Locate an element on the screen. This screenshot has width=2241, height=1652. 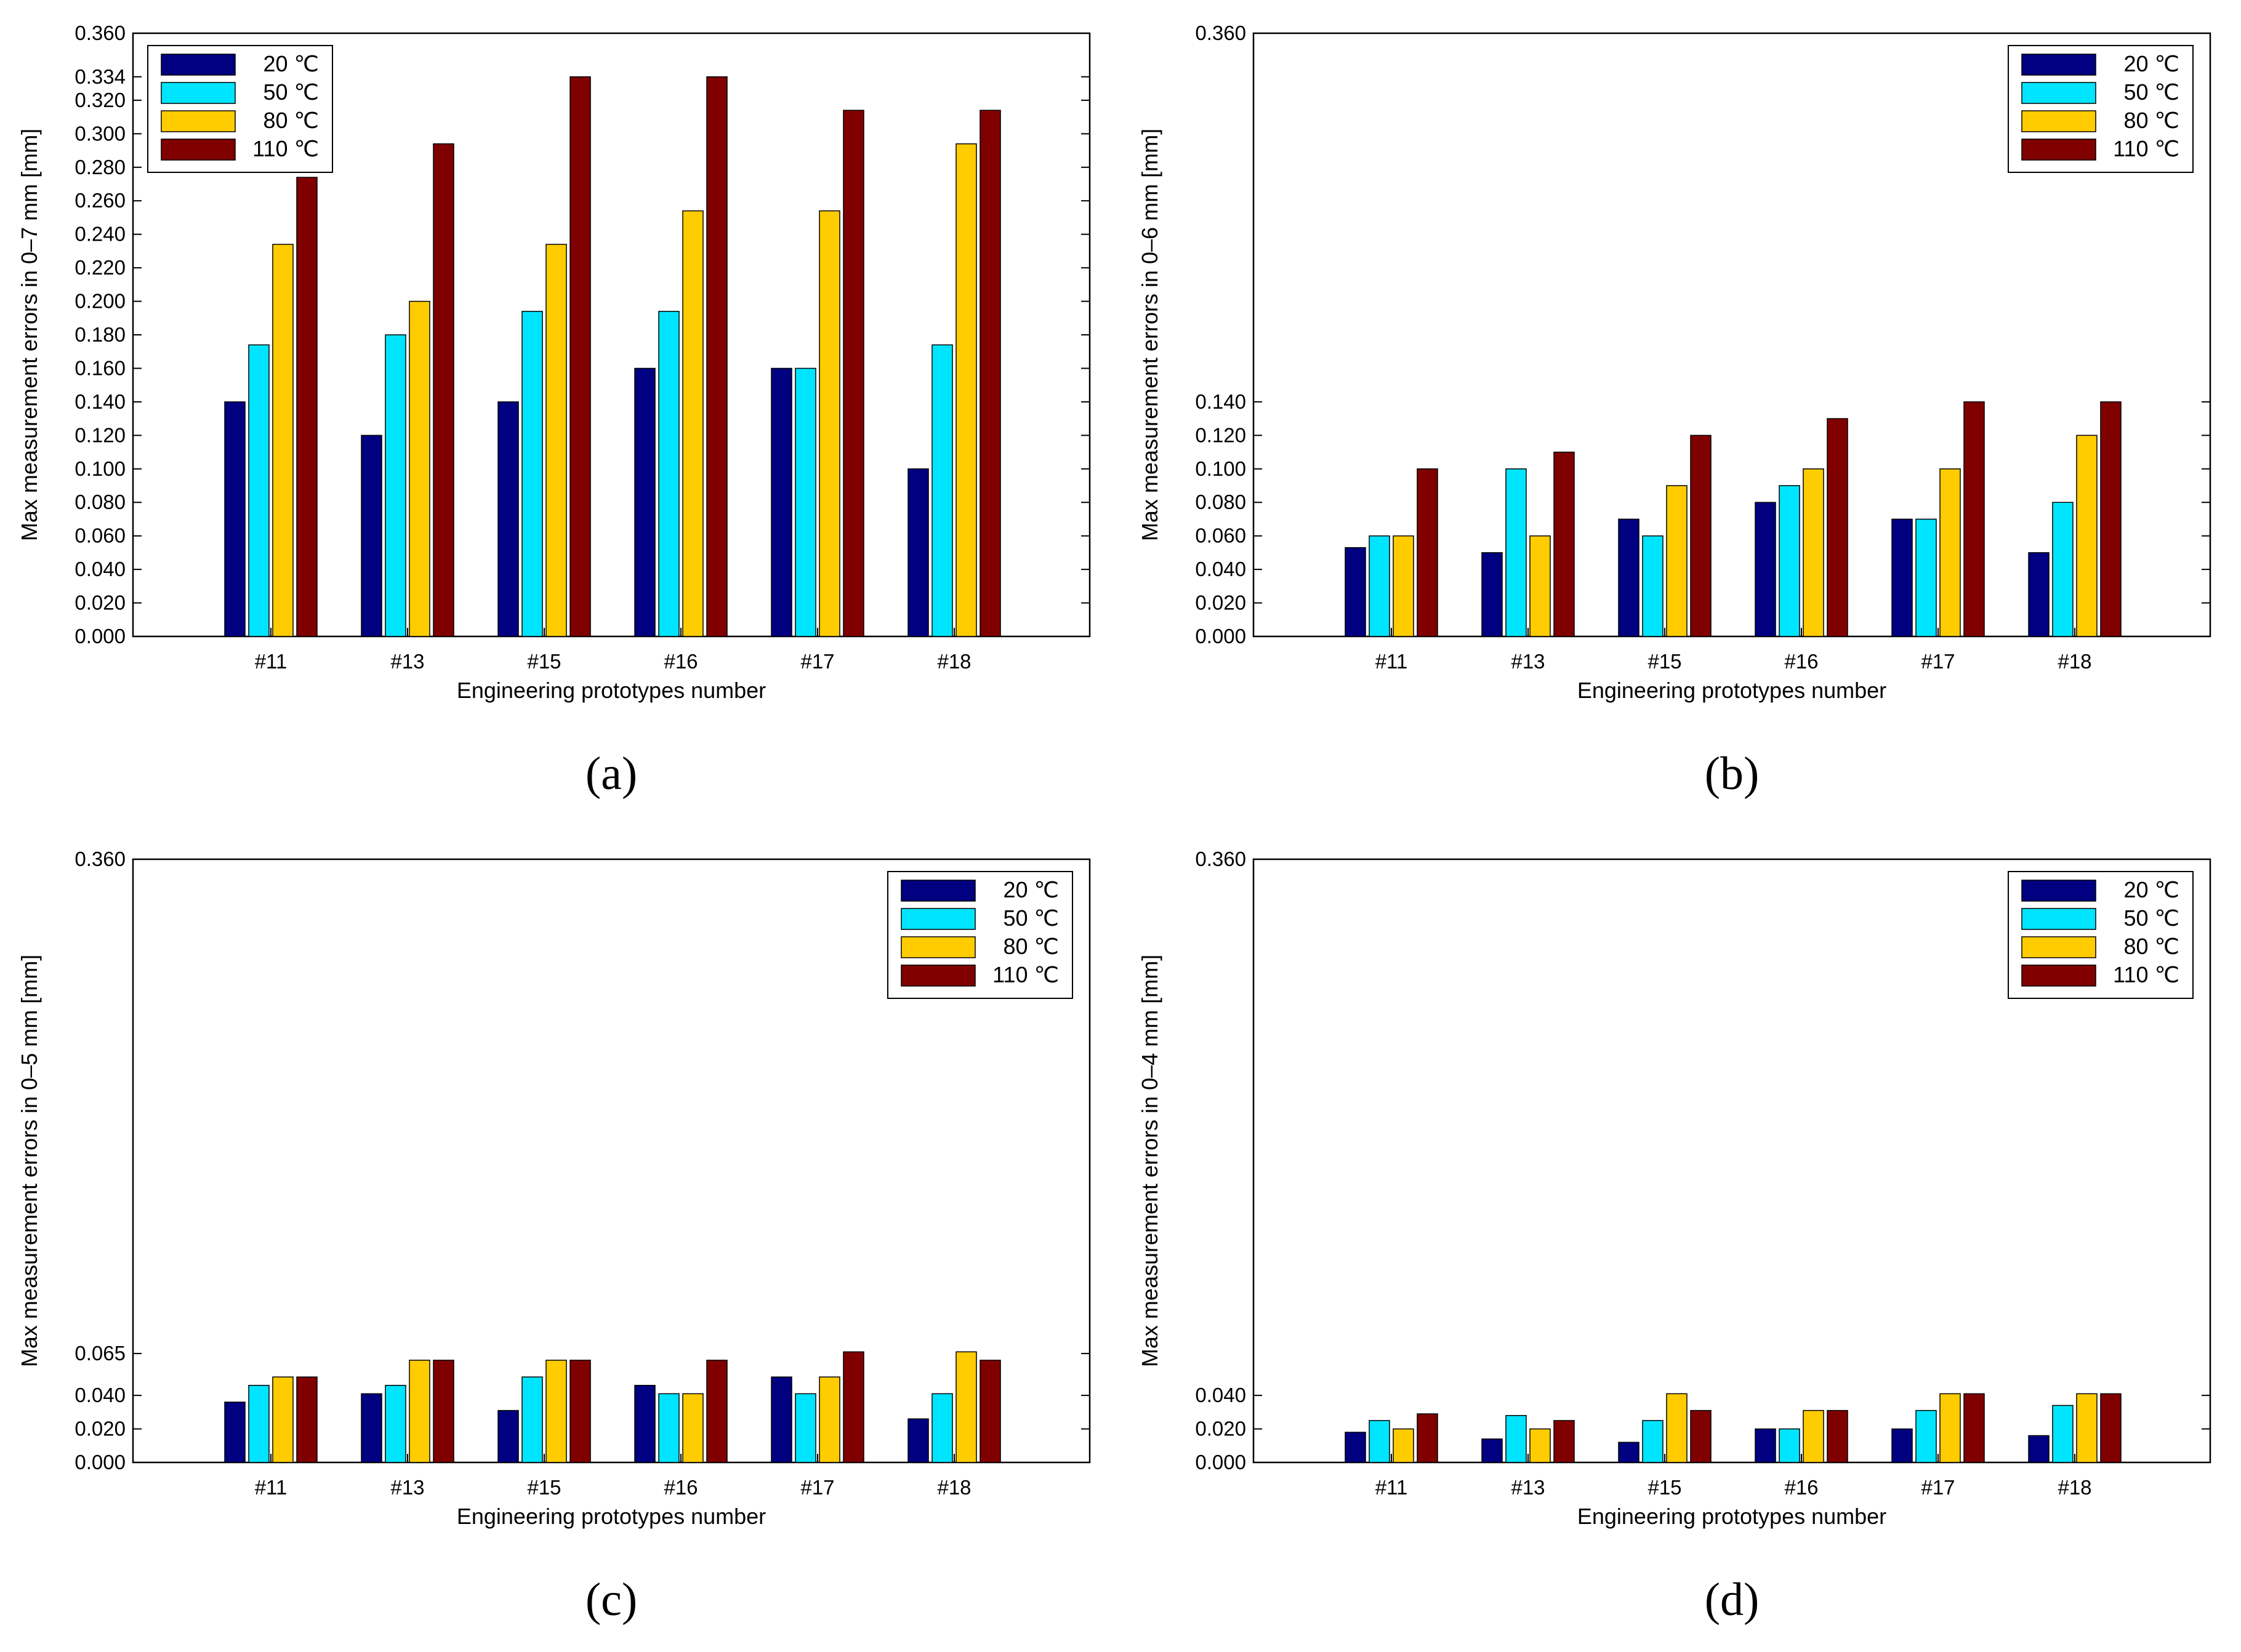
x-tick-label: #11 is located at coordinates (1391, 661).